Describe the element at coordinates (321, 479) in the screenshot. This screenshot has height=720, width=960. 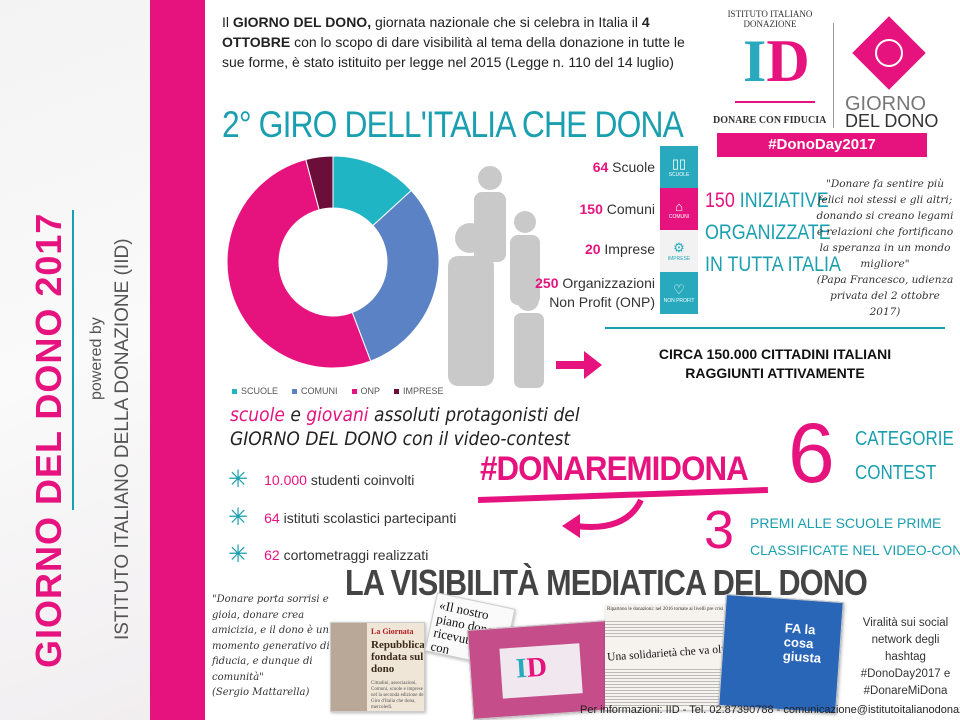
I see `bullet-studenti: ✳ 10.000 studenti coinvolti` at that location.